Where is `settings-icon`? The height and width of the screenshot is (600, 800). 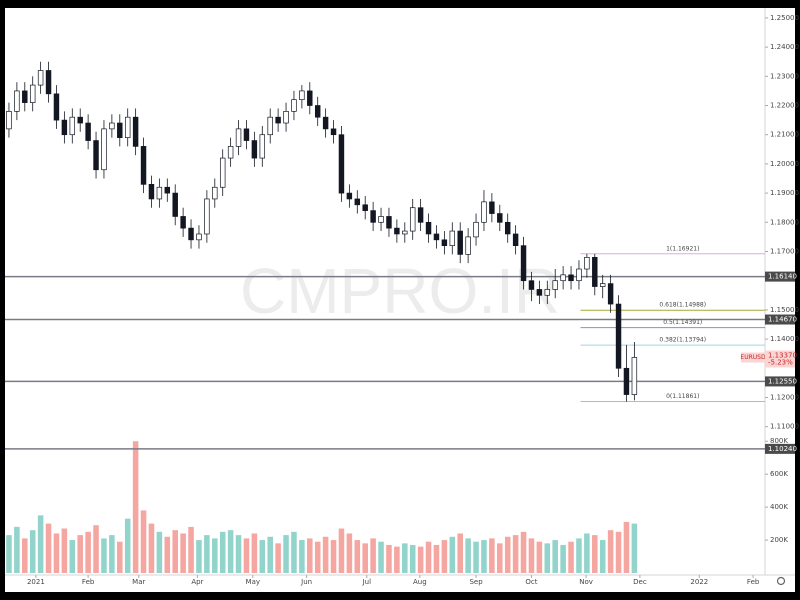 settings-icon is located at coordinates (781, 581).